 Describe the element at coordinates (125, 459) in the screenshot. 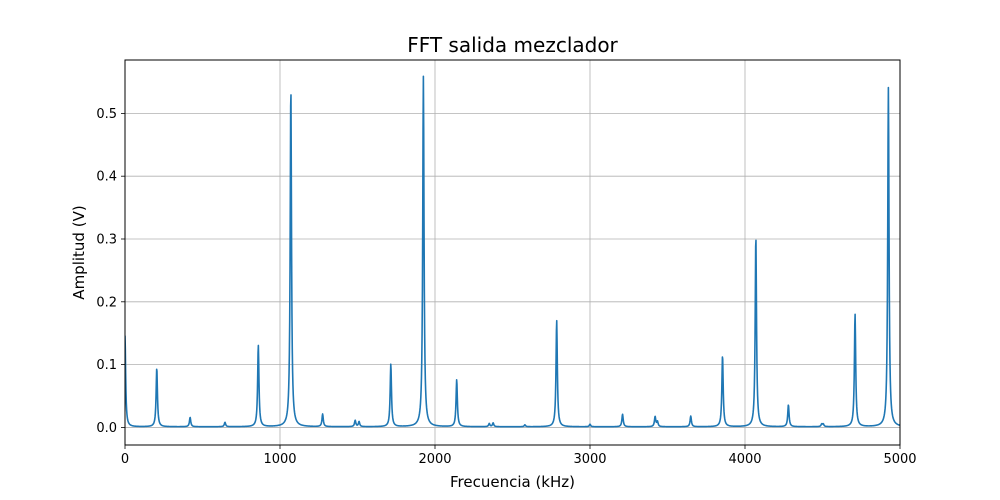

I see `x-tick-label-0: 0` at that location.